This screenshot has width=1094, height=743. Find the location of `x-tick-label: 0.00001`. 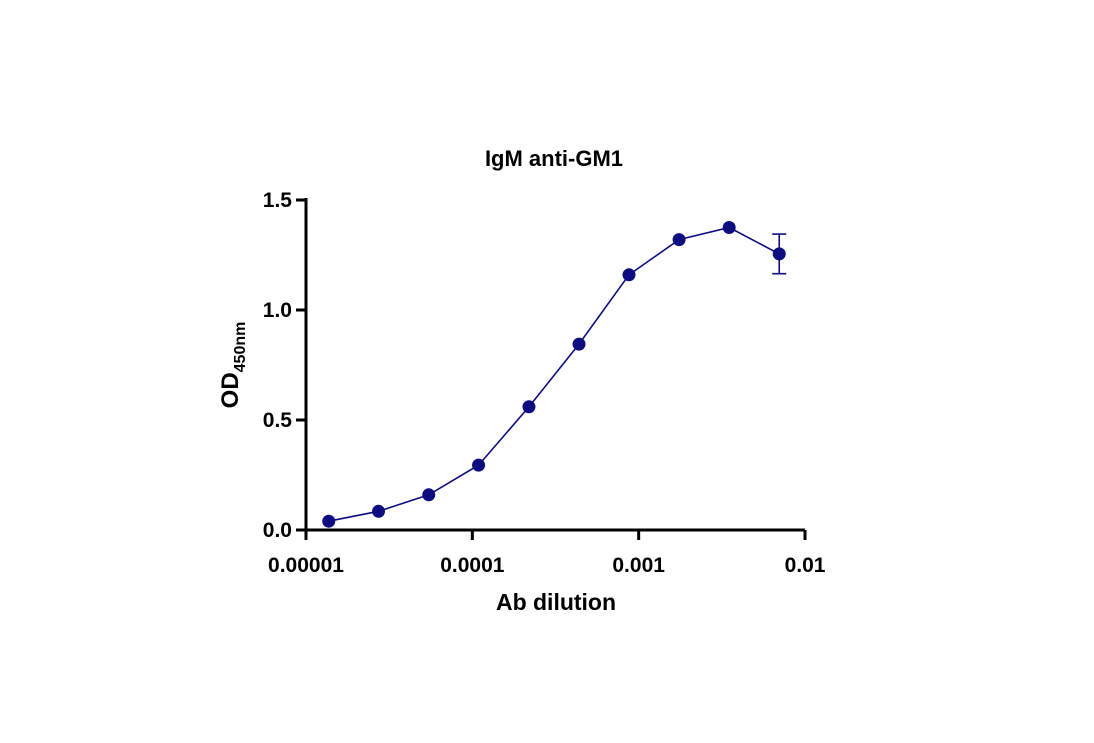

x-tick-label: 0.00001 is located at coordinates (306, 565).